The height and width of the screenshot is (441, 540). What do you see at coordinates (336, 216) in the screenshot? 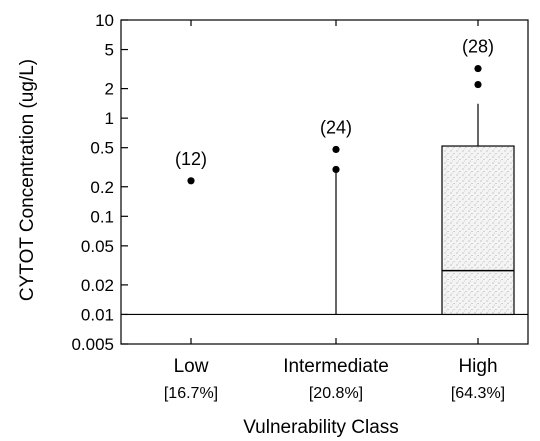
I see `box-intermediate: (24)` at bounding box center [336, 216].